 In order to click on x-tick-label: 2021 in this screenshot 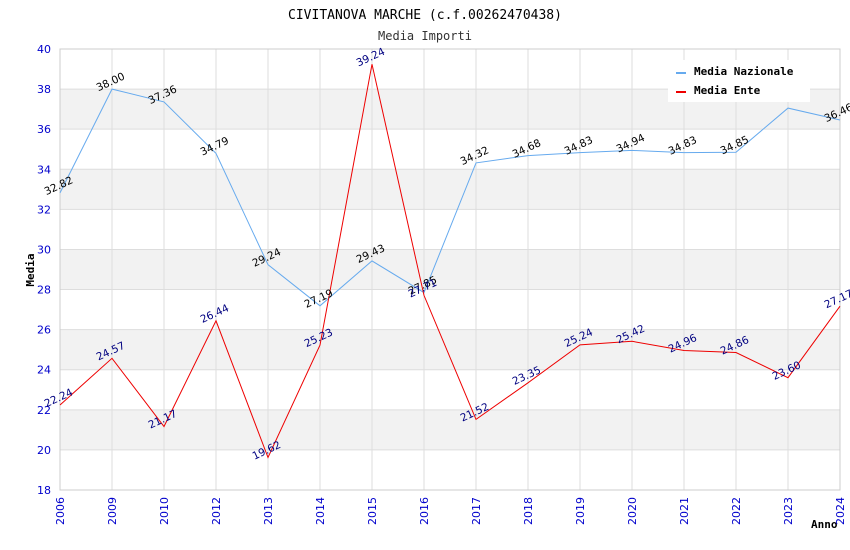, I will do `click(684, 511)`.